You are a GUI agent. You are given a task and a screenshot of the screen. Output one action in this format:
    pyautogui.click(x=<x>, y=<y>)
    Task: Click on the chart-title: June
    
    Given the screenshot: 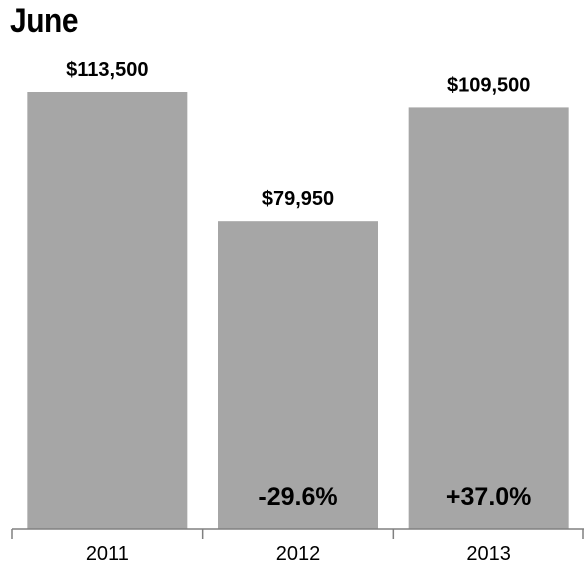 What is the action you would take?
    pyautogui.click(x=44, y=21)
    